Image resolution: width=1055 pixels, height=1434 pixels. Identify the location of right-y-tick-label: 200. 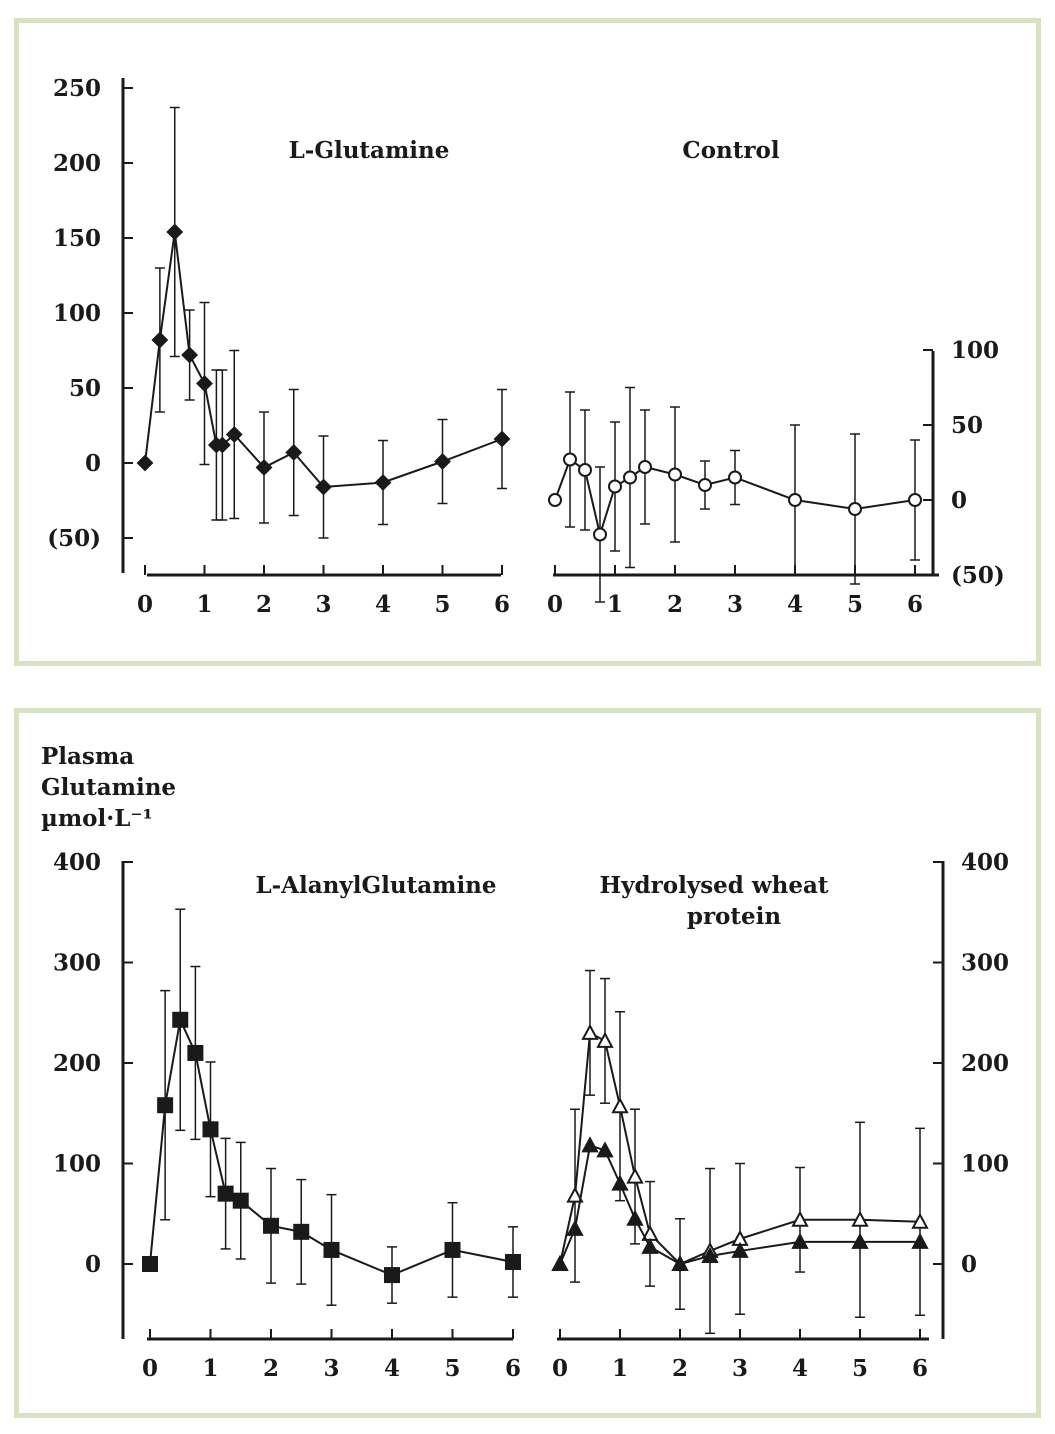
(985, 1063).